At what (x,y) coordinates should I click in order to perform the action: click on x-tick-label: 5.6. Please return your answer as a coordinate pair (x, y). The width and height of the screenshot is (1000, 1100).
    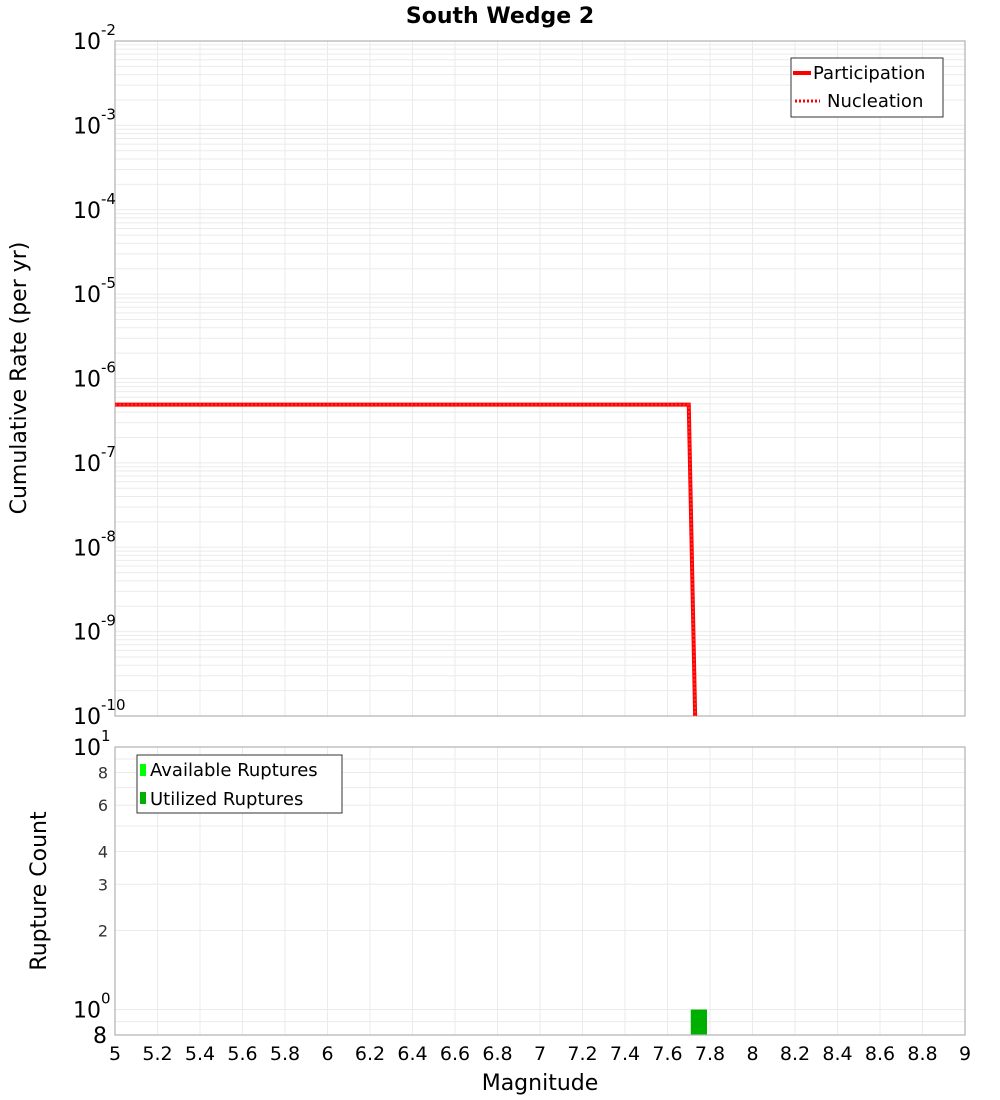
    Looking at the image, I should click on (242, 1054).